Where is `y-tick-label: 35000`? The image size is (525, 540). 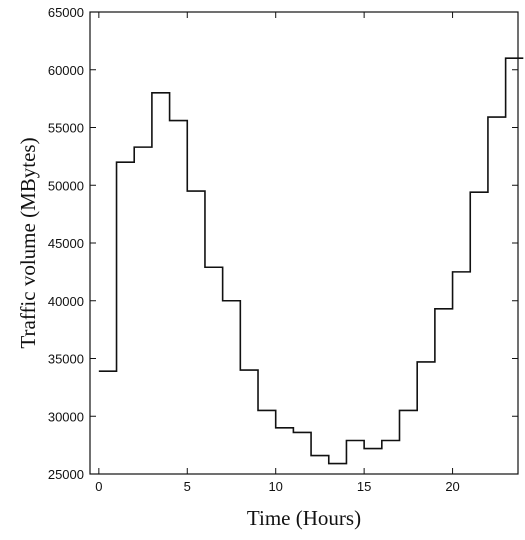 y-tick-label: 35000 is located at coordinates (66, 359).